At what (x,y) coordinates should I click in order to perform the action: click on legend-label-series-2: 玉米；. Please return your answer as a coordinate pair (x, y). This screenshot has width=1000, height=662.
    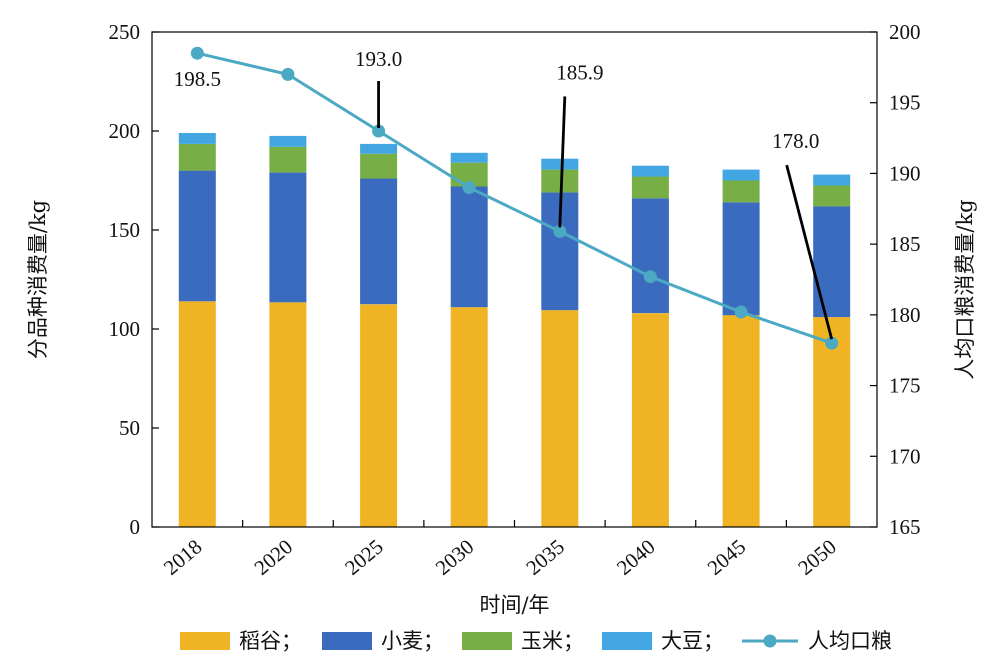
    Looking at the image, I should click on (552, 641).